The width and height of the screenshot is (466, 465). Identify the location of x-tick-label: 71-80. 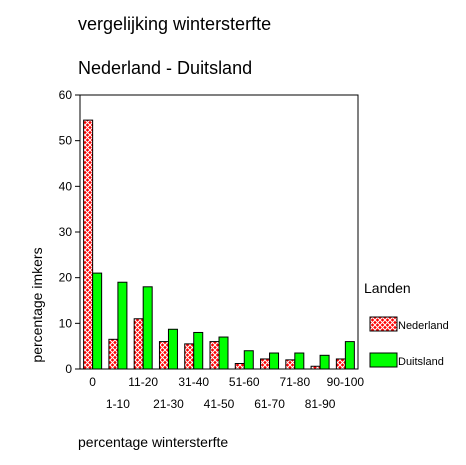
(294, 382).